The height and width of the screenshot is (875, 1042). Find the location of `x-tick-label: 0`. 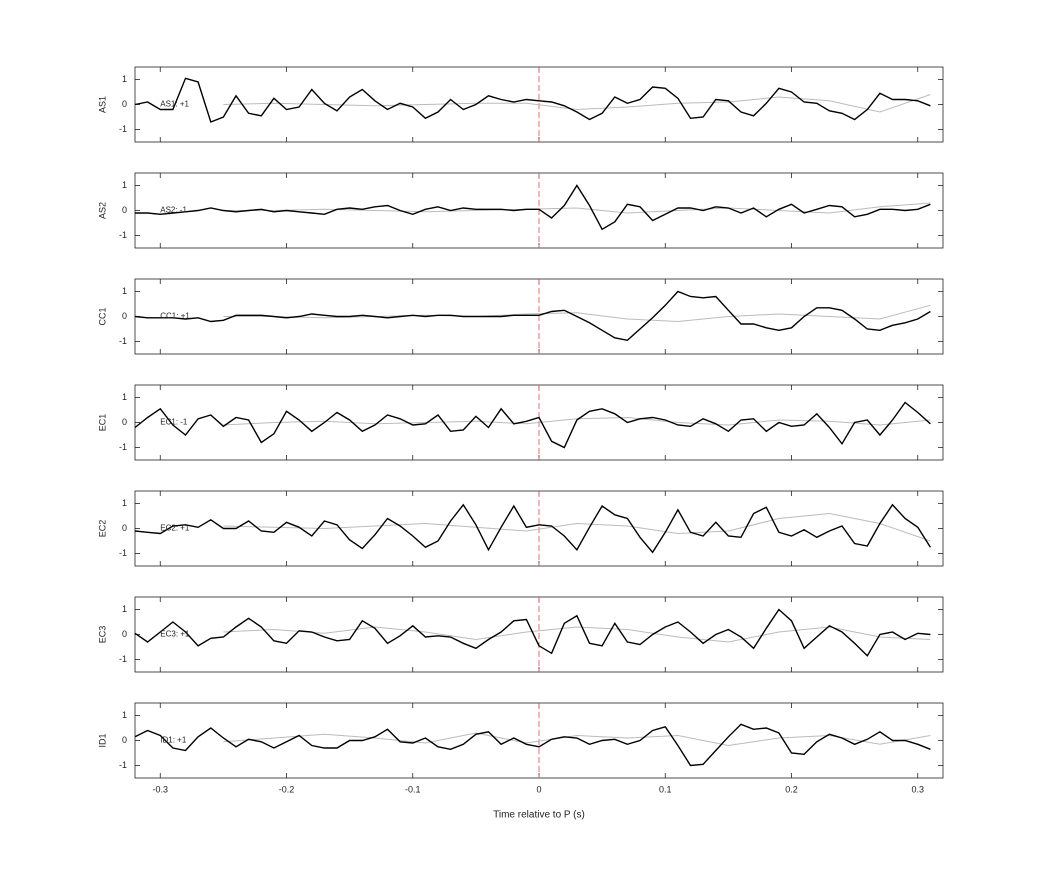

x-tick-label: 0 is located at coordinates (538, 789).